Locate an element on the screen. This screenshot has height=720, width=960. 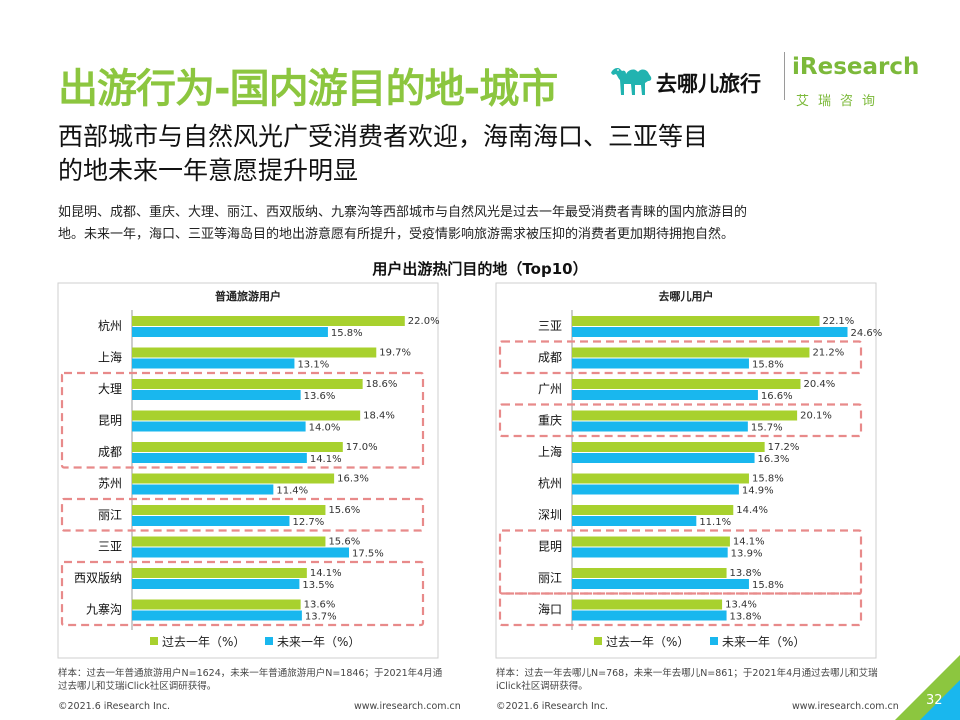
chart1-category-label: 三亚 is located at coordinates (110, 547).